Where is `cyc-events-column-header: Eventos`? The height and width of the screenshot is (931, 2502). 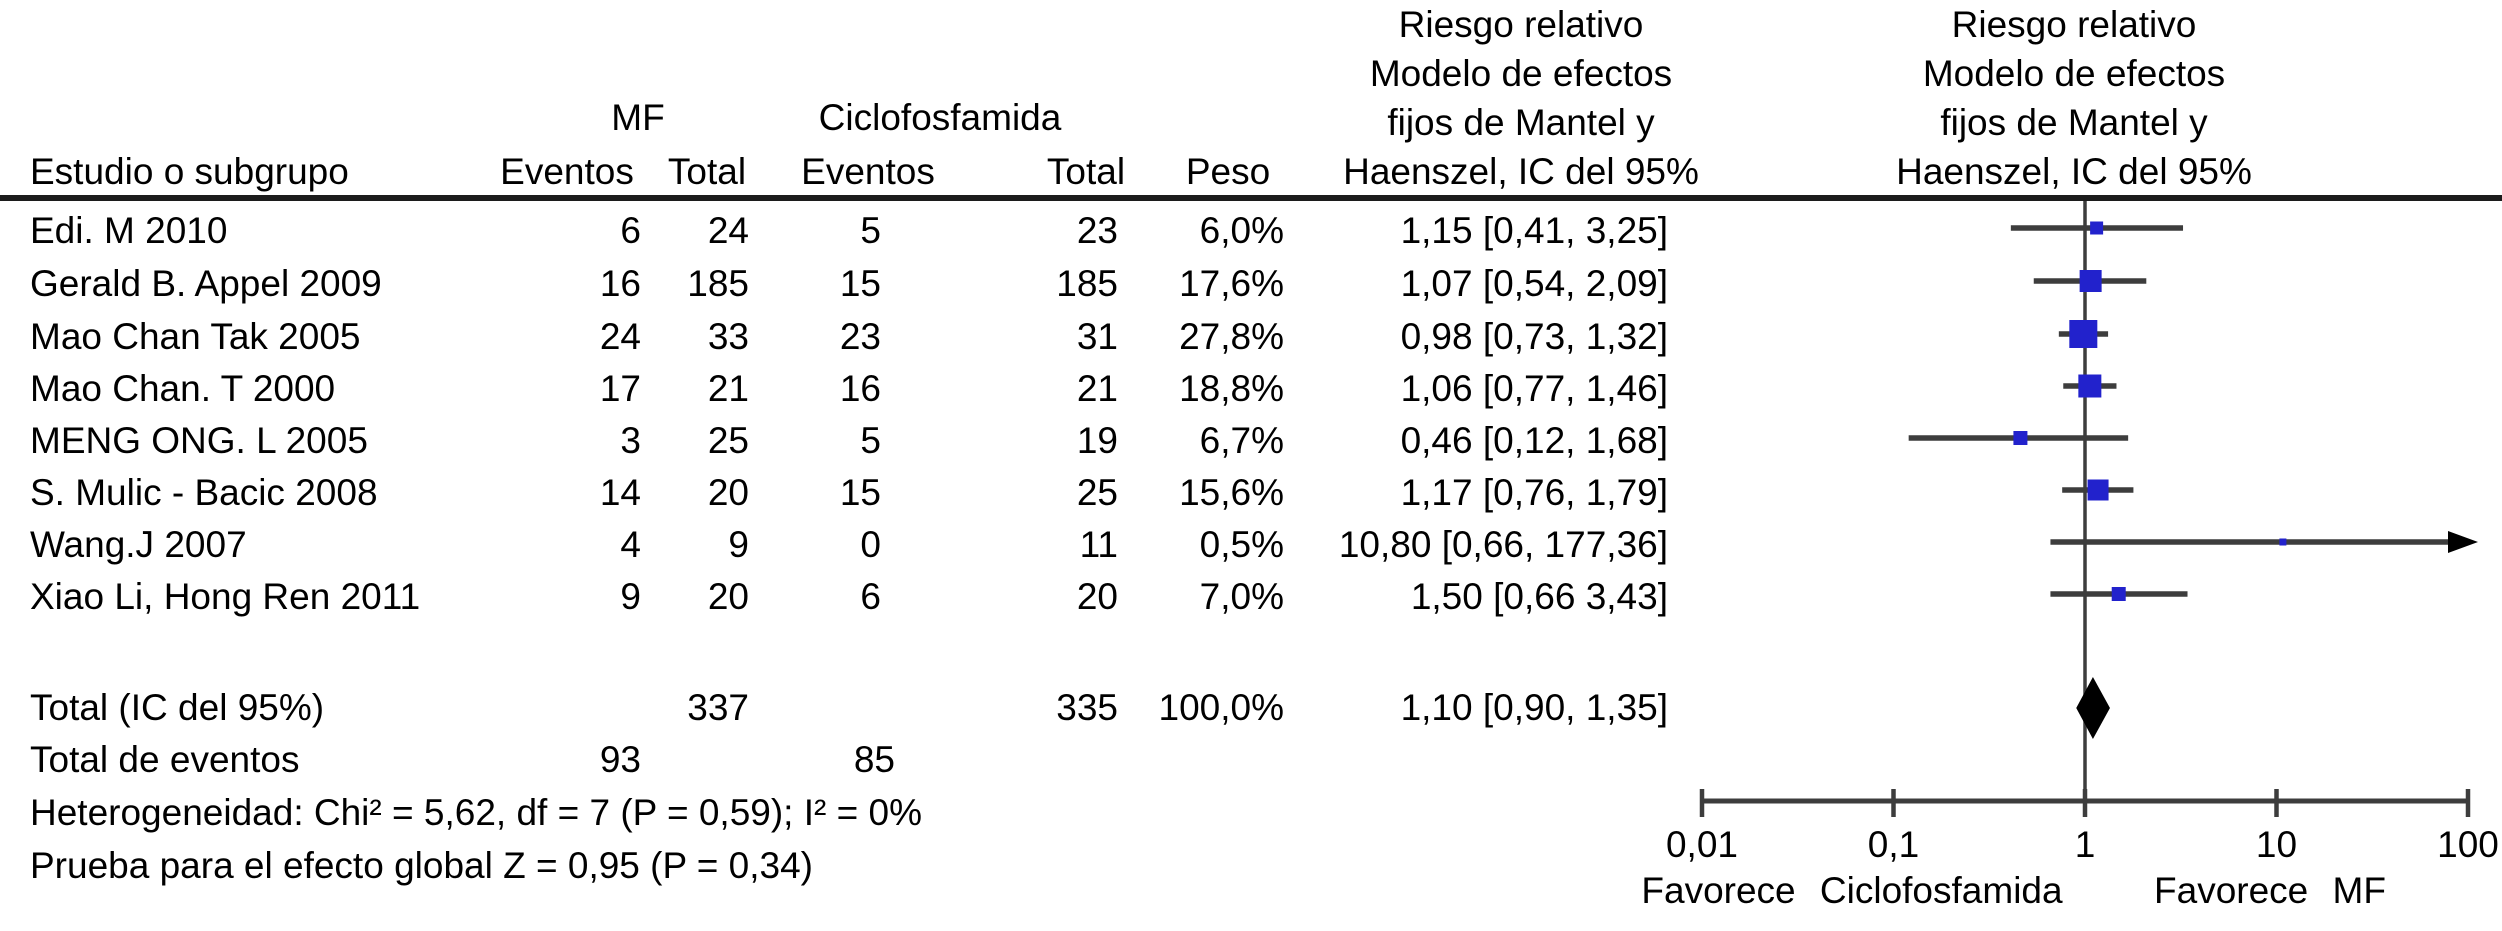 cyc-events-column-header: Eventos is located at coordinates (868, 171).